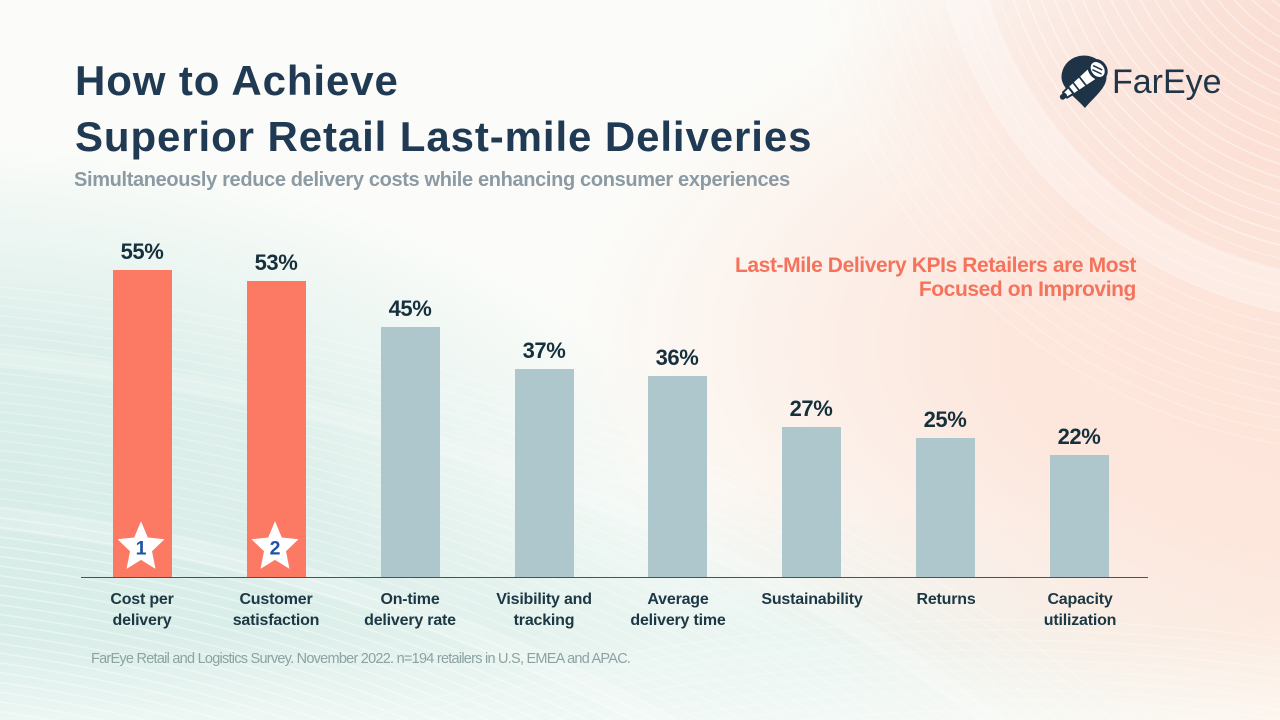 The width and height of the screenshot is (1280, 720). Describe the element at coordinates (141, 549) in the screenshot. I see `svg-text: 1` at that location.